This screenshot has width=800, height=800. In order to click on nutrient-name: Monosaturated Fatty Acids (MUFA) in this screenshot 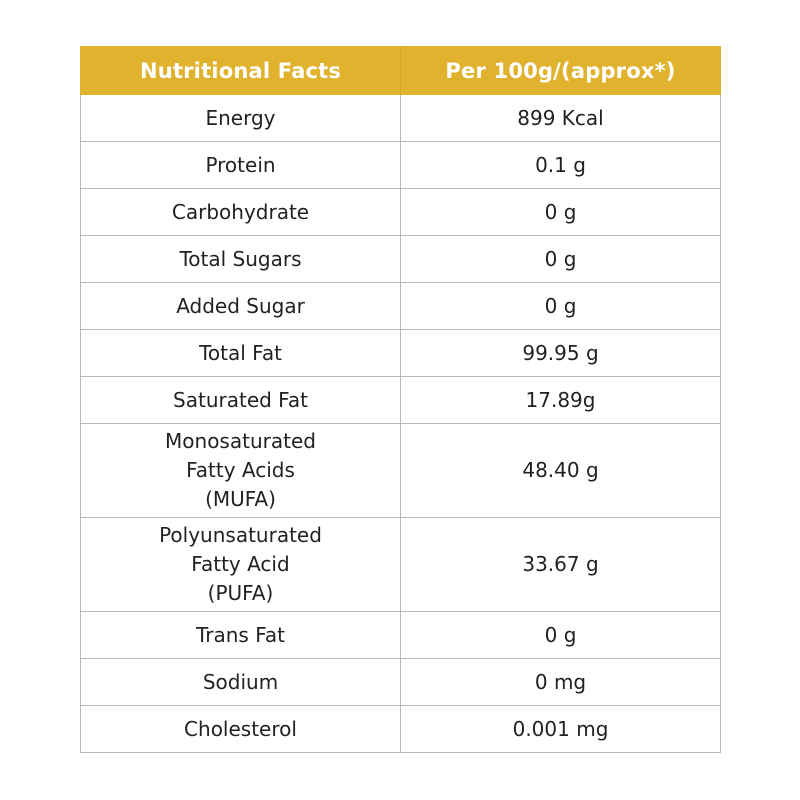, I will do `click(240, 470)`.